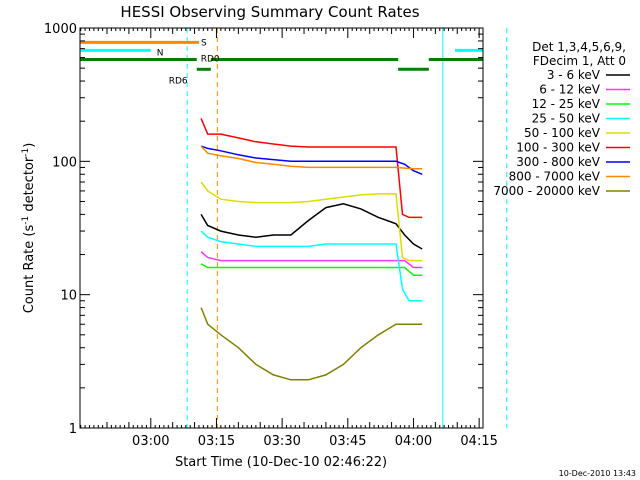 The width and height of the screenshot is (640, 480). I want to click on status-label-rd0: RD0, so click(210, 60).